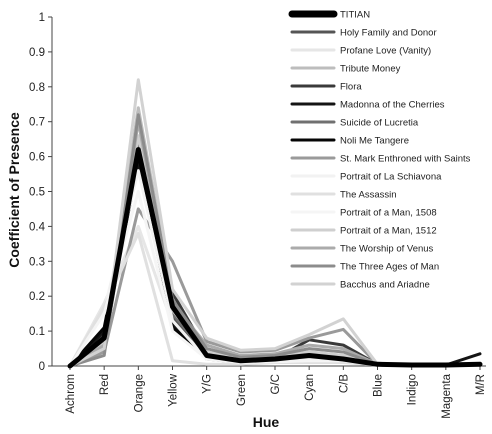 This screenshot has height=434, width=492. What do you see at coordinates (37, 123) in the screenshot?
I see `y-tick-label: 0.7` at bounding box center [37, 123].